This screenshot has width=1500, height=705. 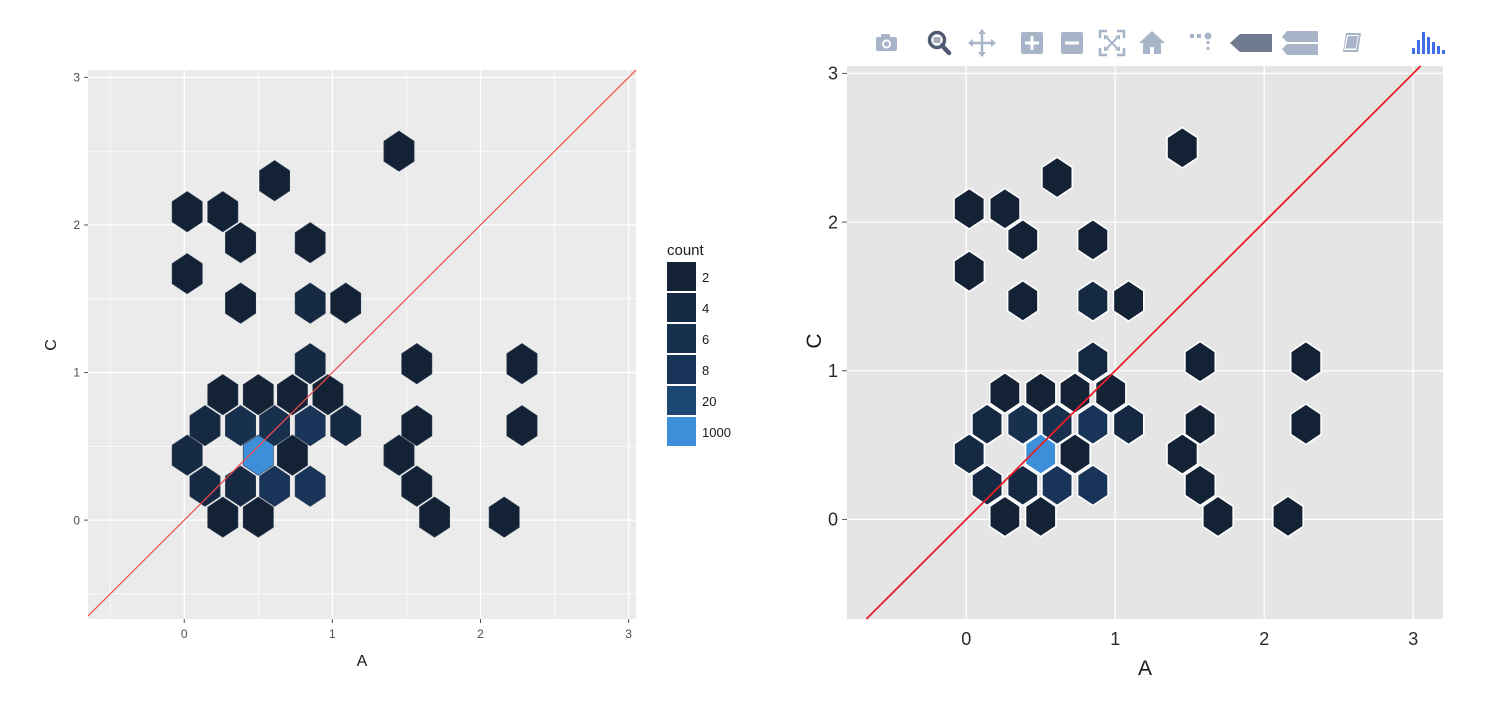 I want to click on spikelines-icon, so click(x=1200, y=43).